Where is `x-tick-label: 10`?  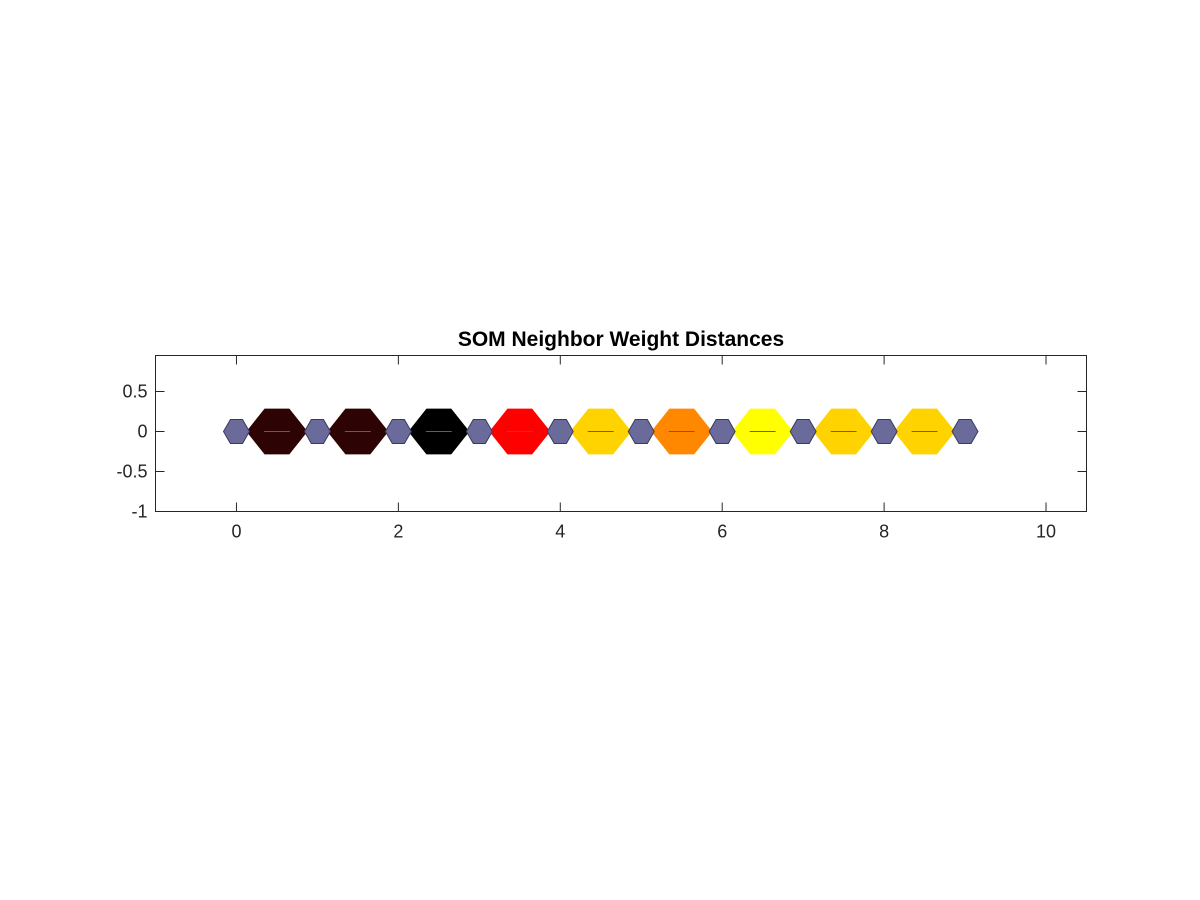 x-tick-label: 10 is located at coordinates (1046, 532).